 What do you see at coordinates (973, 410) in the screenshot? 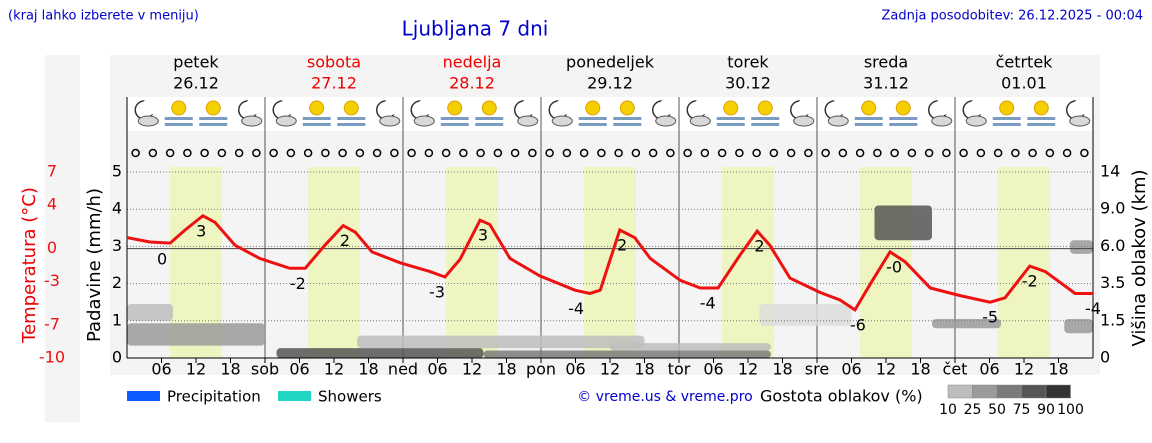
I see `density-label: 25` at bounding box center [973, 410].